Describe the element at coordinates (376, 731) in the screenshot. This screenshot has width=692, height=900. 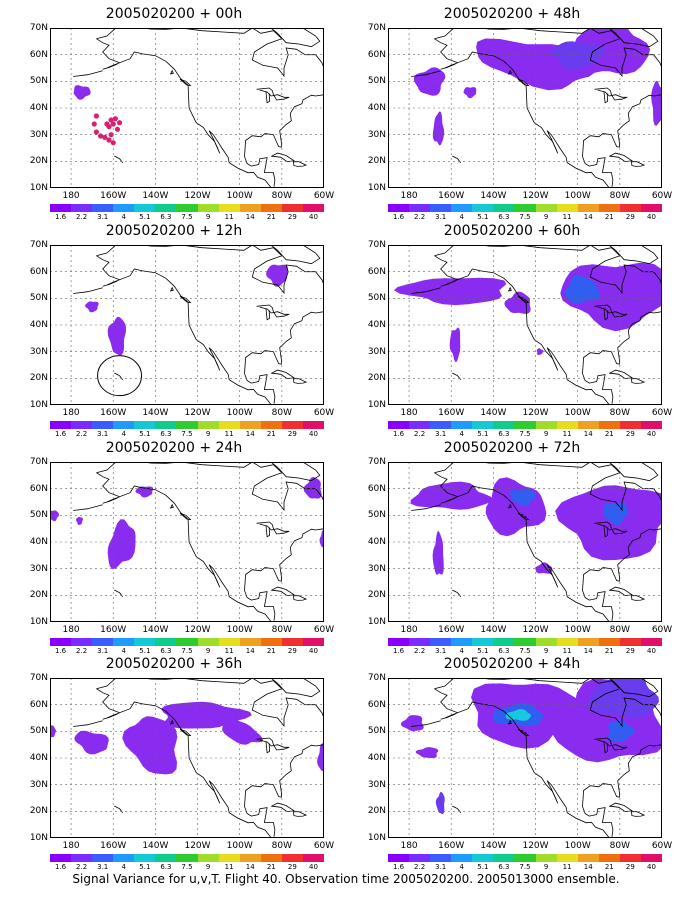
I see `lat-tick-label: 50N` at that location.